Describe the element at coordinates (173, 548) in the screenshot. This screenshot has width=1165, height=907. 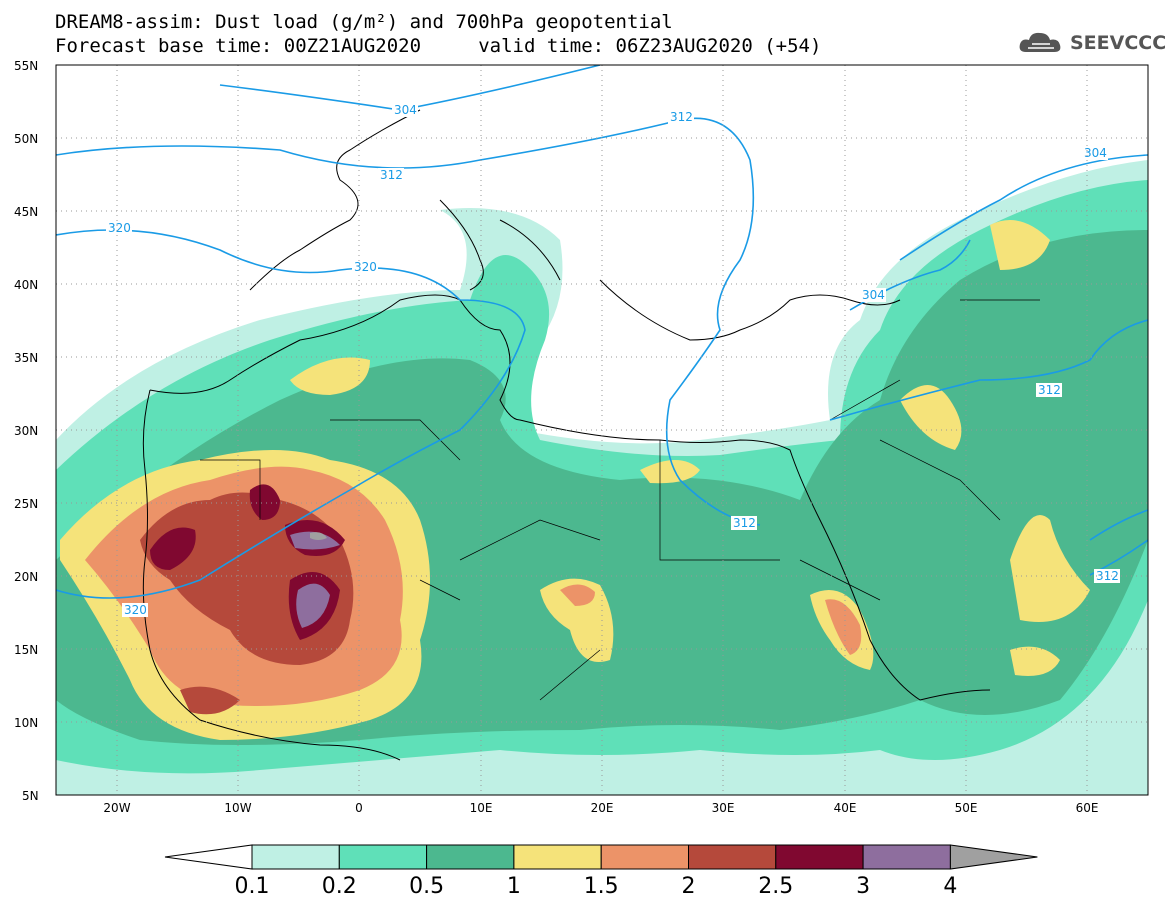
I see `dust-band-2.5` at that location.